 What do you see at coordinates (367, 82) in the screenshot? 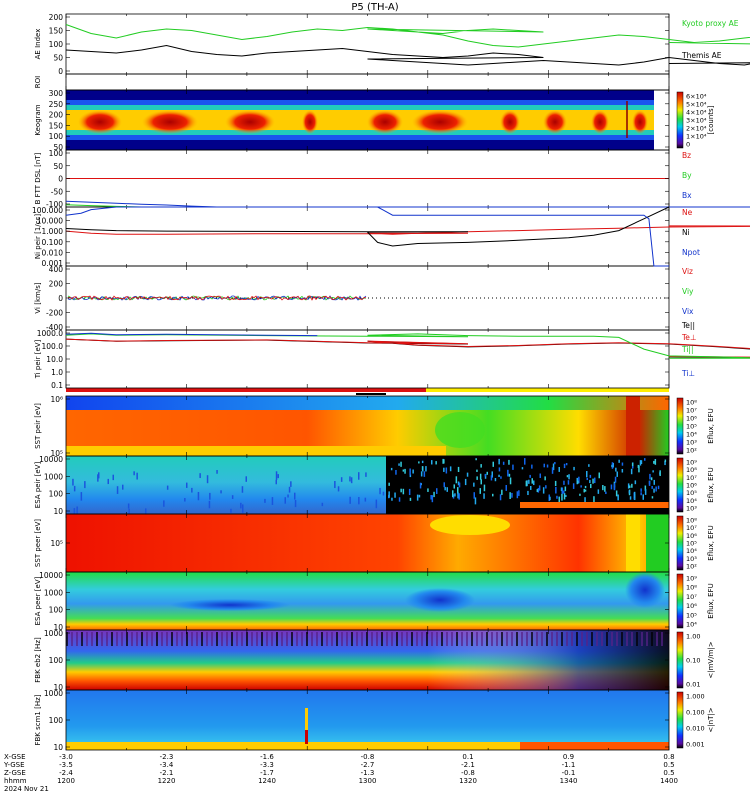
I see `panel-frame-roi` at bounding box center [367, 82].